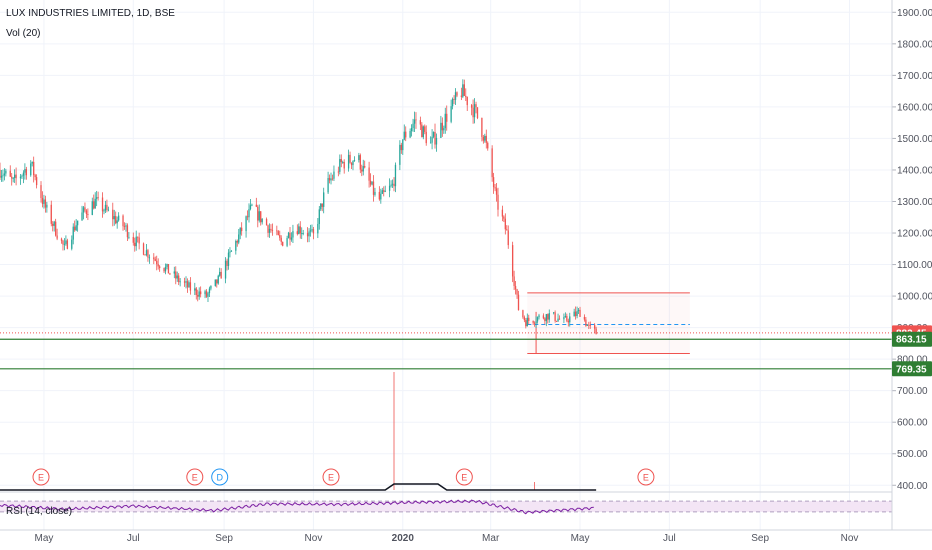 Image resolution: width=932 pixels, height=550 pixels. I want to click on y-tick-label: 1700.00, so click(914, 76).